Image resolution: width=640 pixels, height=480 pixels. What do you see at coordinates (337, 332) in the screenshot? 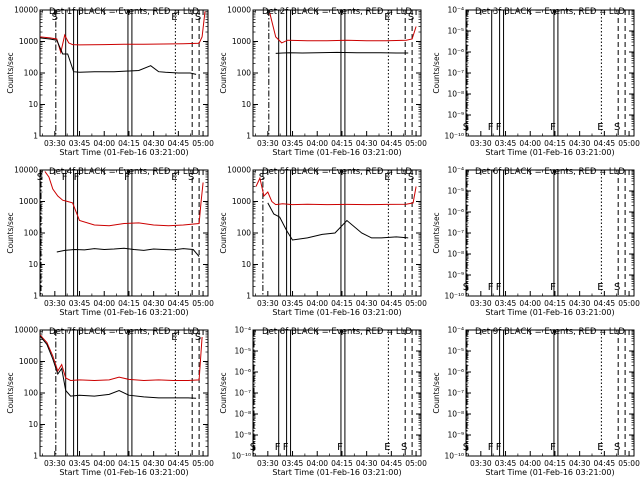
I see `chart-title: Det 8f BLACK = Events, RED = LLD` at bounding box center [337, 332].